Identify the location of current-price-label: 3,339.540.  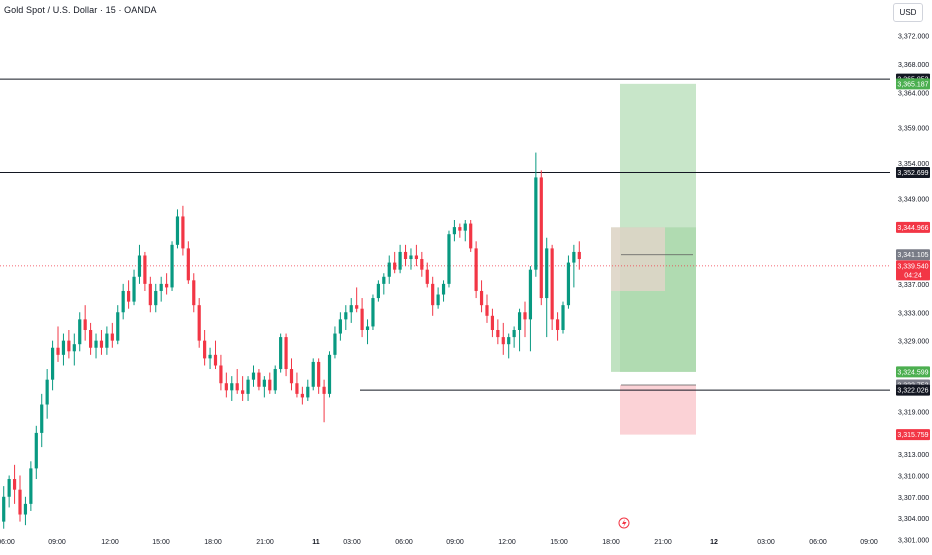
(912, 266).